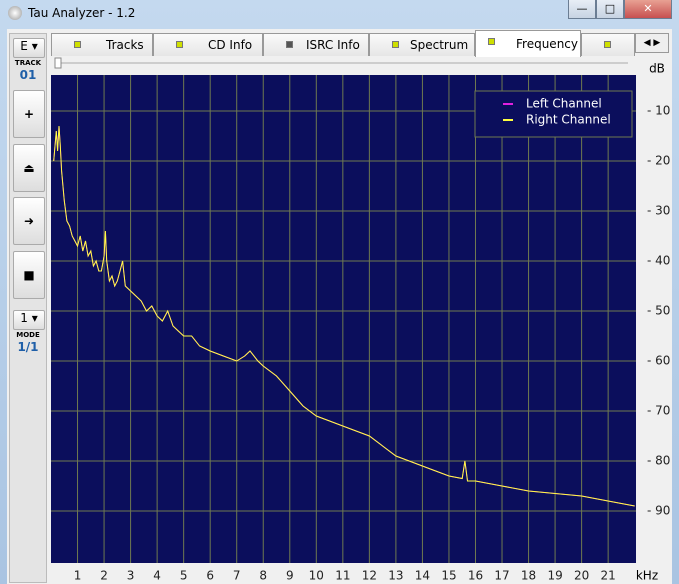  Describe the element at coordinates (24, 318) in the screenshot. I see `mode-select-value: 1` at that location.